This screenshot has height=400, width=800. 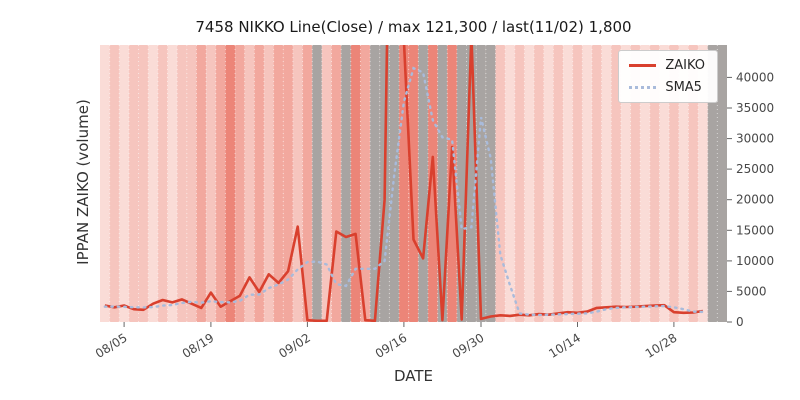 I want to click on svg-text: 09/02, so click(x=294, y=346).